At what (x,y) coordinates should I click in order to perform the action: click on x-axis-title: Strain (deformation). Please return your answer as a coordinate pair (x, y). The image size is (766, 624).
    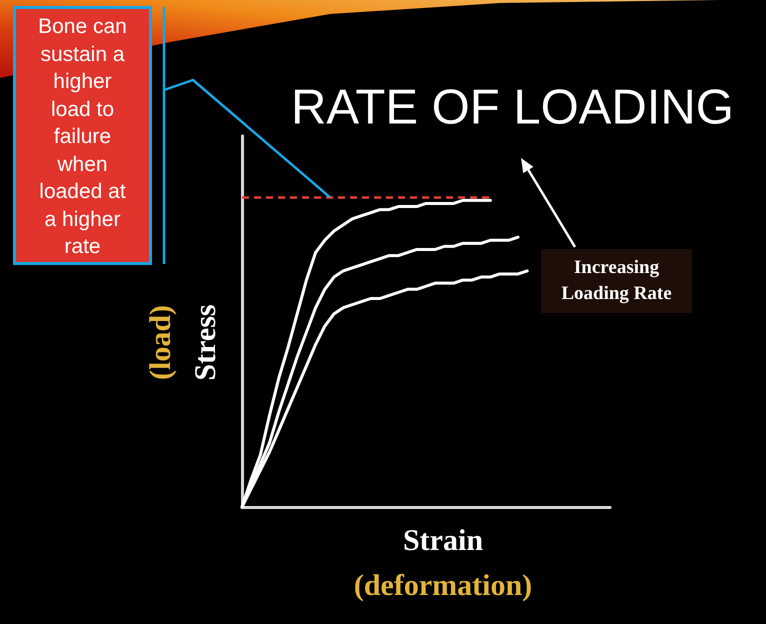
    Looking at the image, I should click on (443, 563).